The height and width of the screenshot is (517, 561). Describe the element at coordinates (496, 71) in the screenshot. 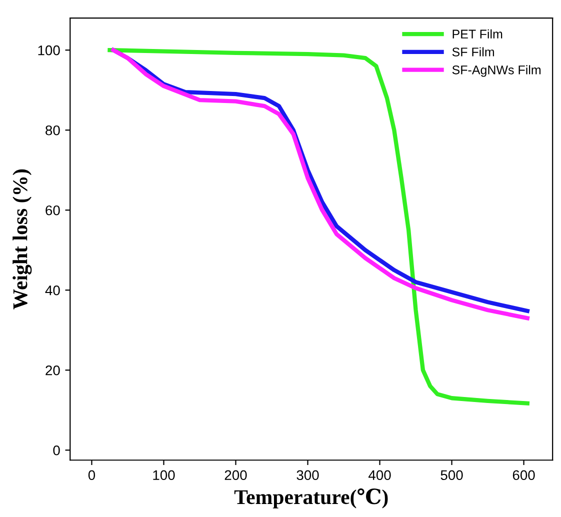

I see `legend-label: SF-AgNWs Film` at that location.